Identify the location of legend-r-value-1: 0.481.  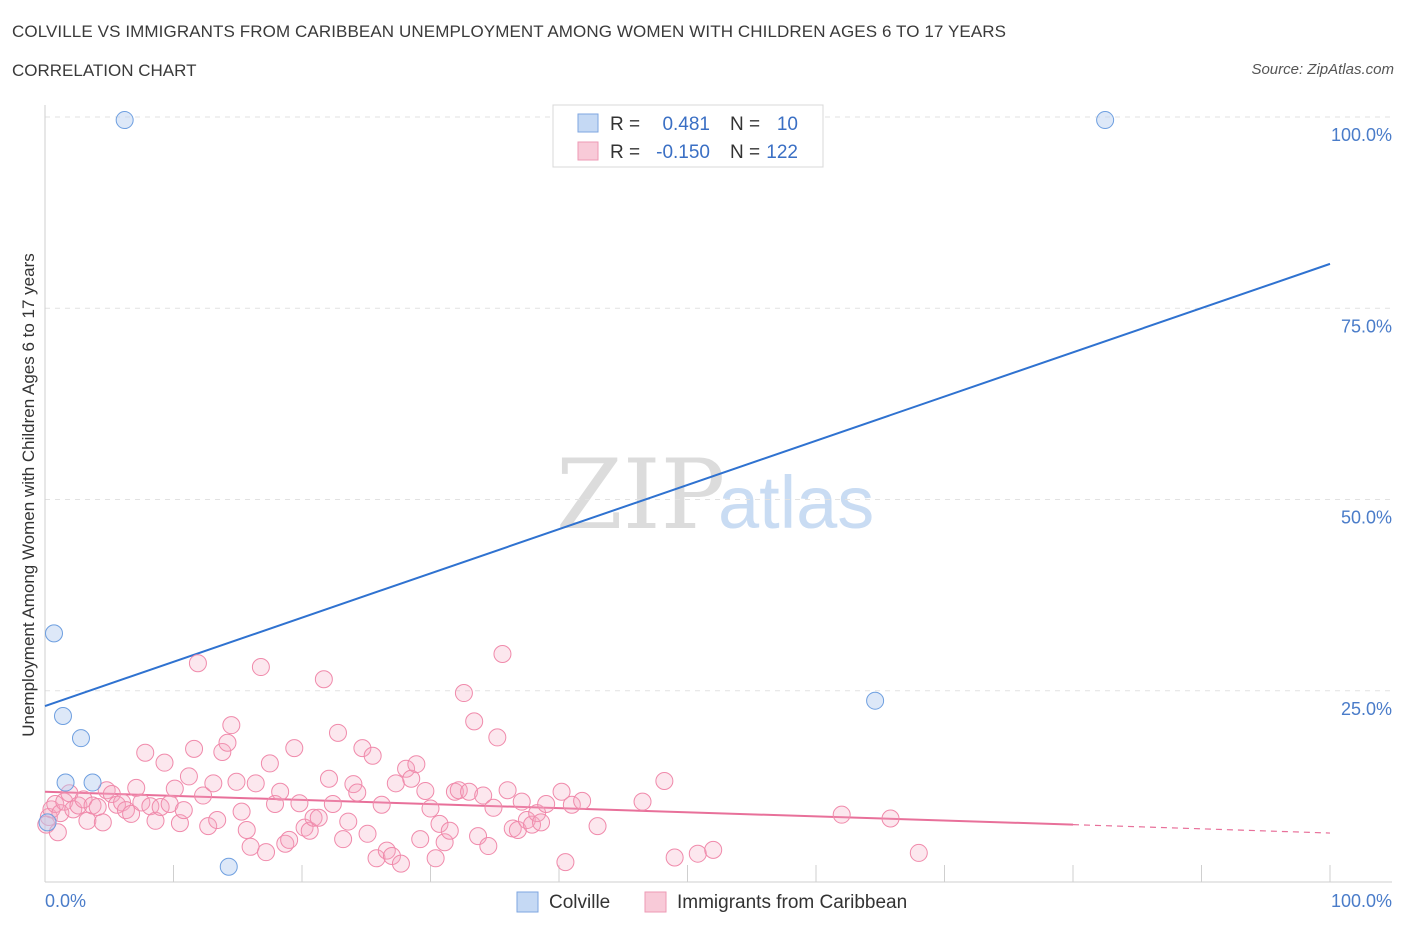
(686, 124).